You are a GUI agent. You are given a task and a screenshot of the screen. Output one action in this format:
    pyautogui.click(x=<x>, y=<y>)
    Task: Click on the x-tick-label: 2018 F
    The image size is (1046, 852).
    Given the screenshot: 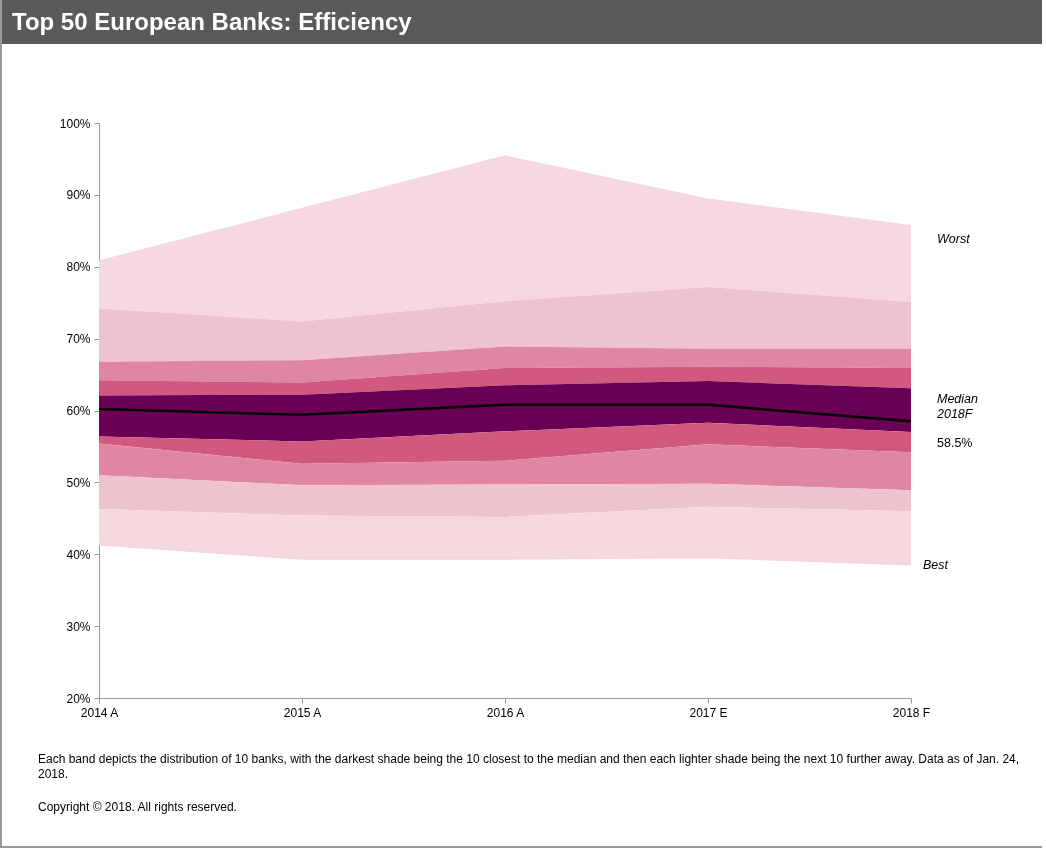 What is the action you would take?
    pyautogui.click(x=911, y=712)
    